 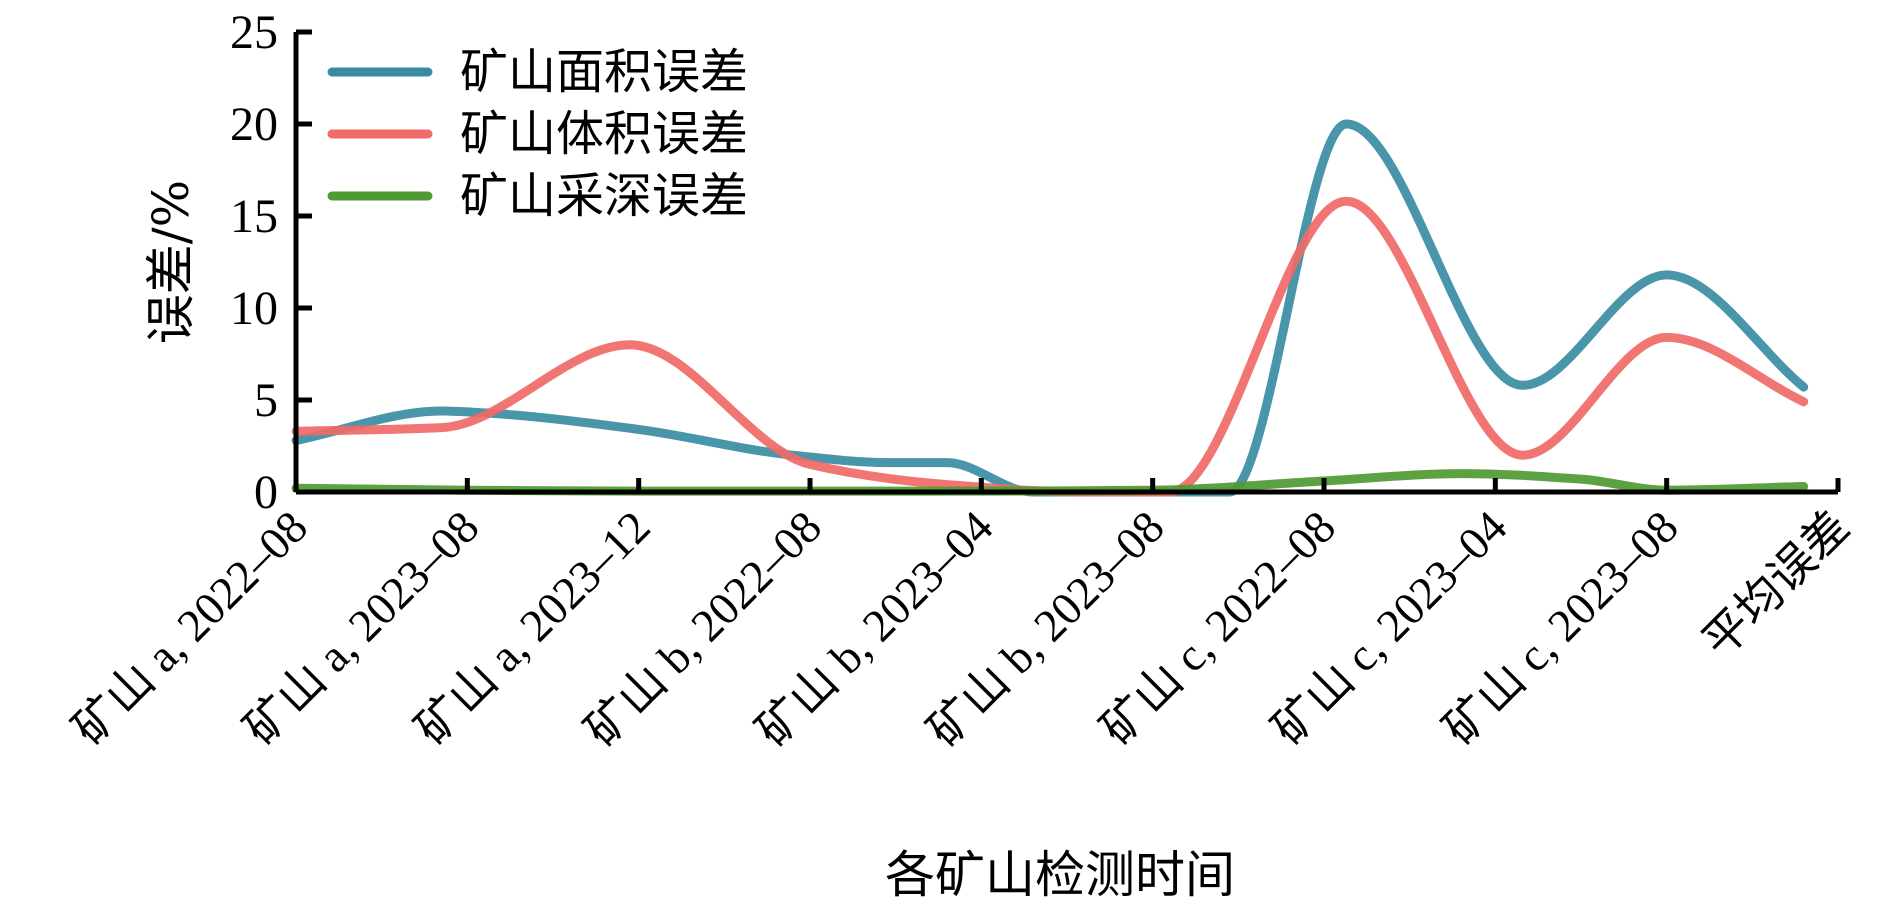 What do you see at coordinates (254, 32) in the screenshot?
I see `y-tick-label: 25` at bounding box center [254, 32].